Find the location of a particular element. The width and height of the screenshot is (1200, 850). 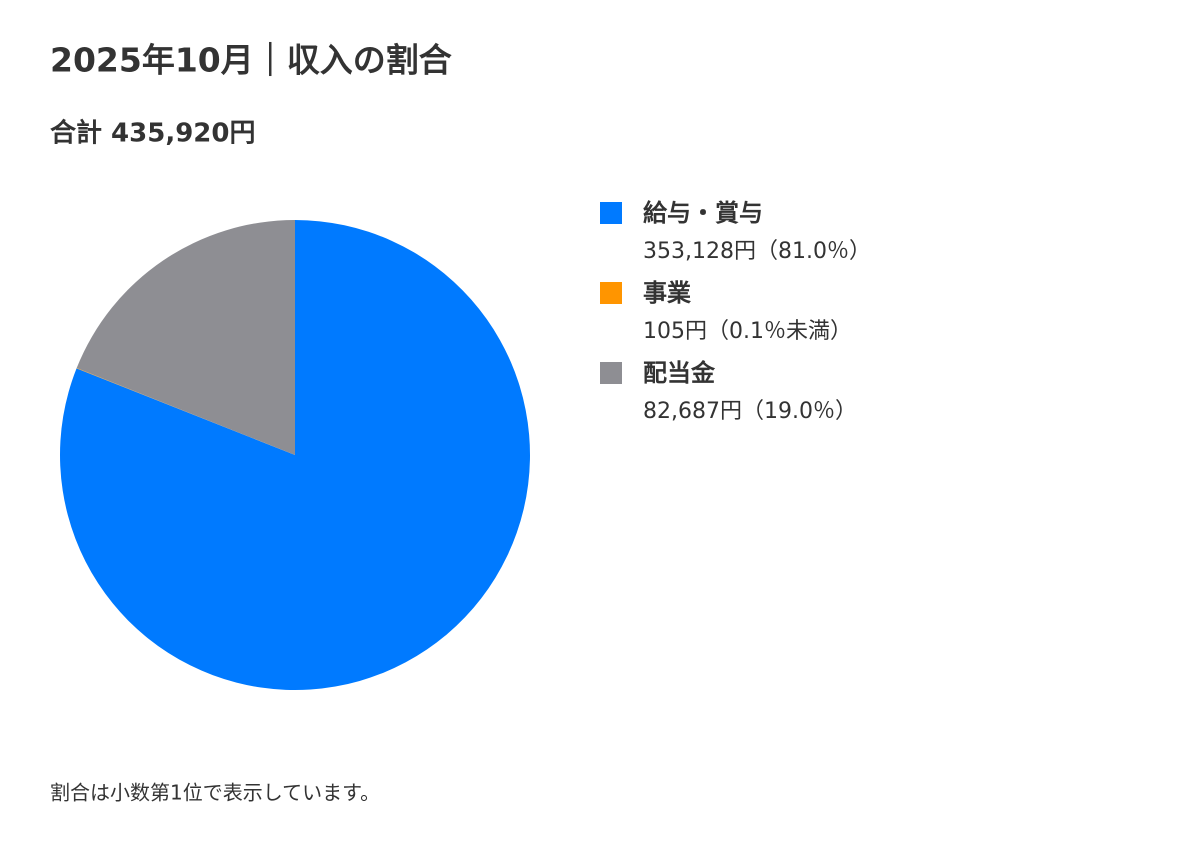

footnote: 割合は小数第1位で表示しています。 is located at coordinates (215, 793).